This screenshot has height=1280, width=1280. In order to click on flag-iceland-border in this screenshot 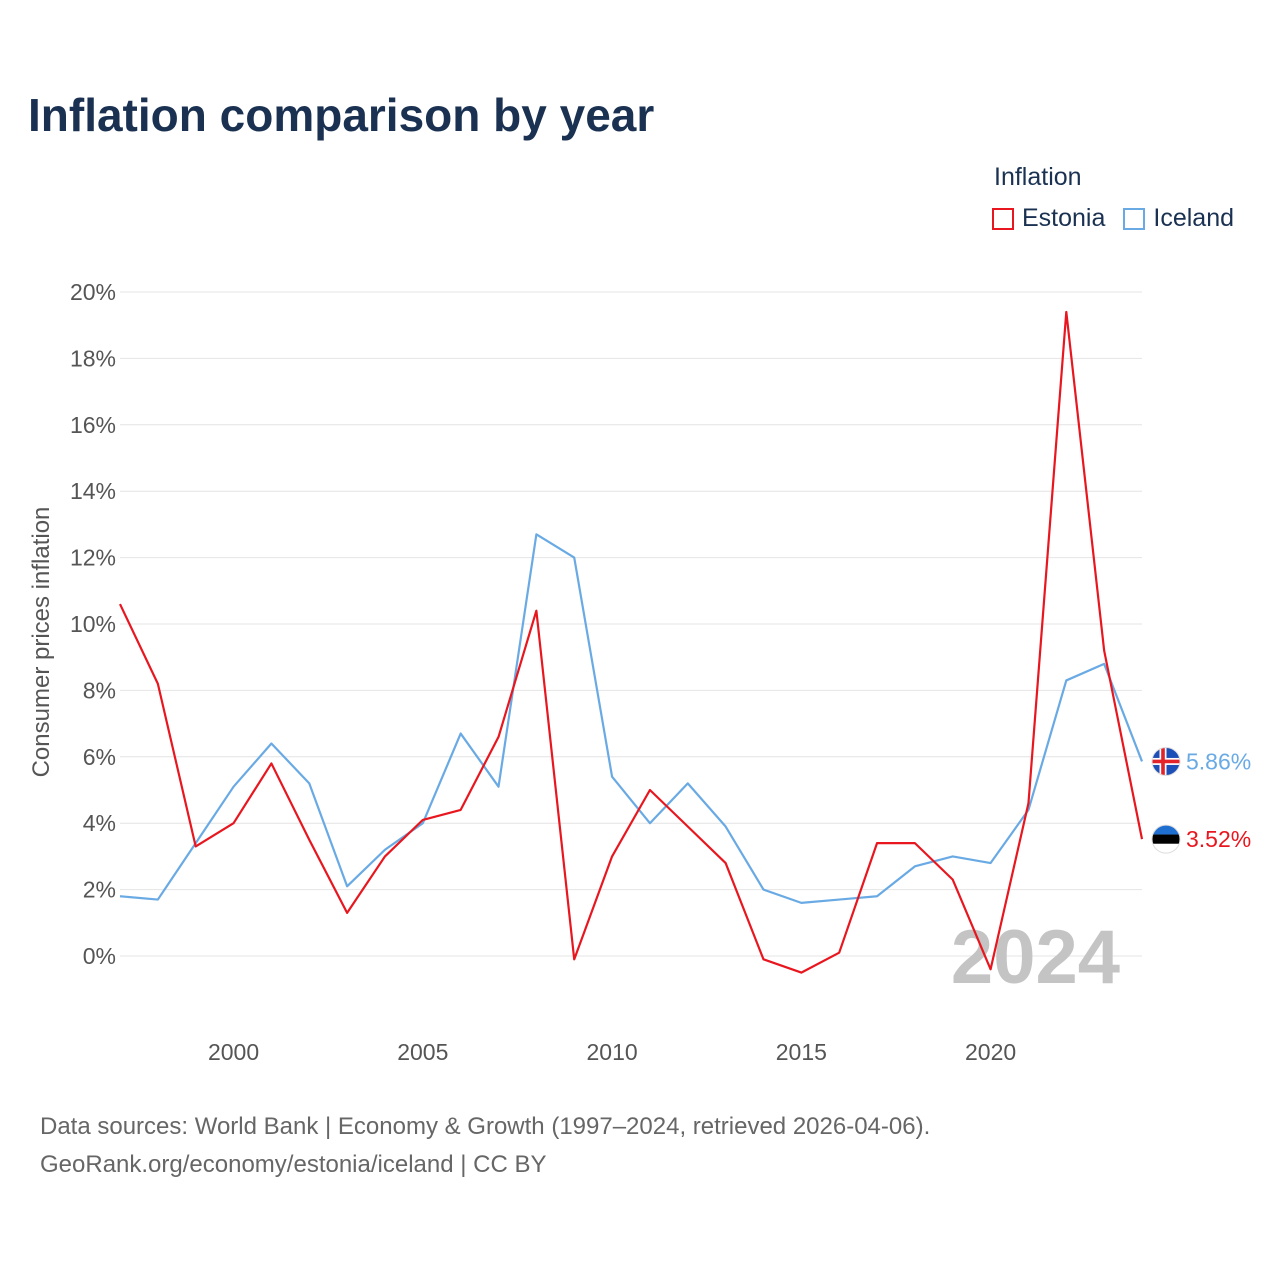, I will do `click(1166, 761)`.